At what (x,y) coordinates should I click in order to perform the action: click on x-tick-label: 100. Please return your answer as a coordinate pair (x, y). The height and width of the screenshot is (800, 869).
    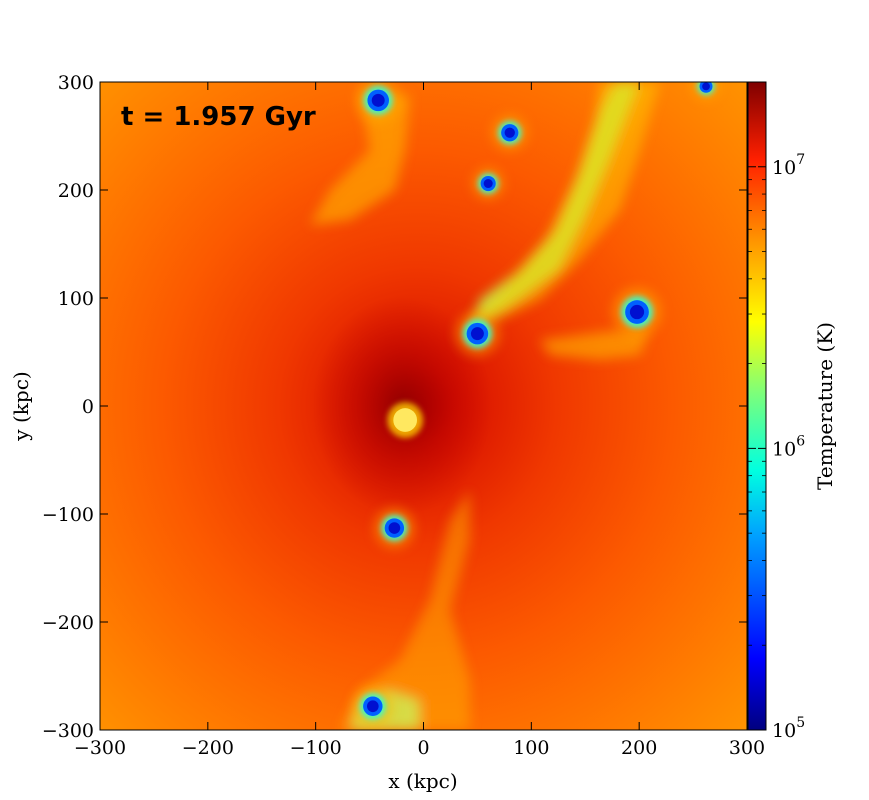
    Looking at the image, I should click on (531, 748).